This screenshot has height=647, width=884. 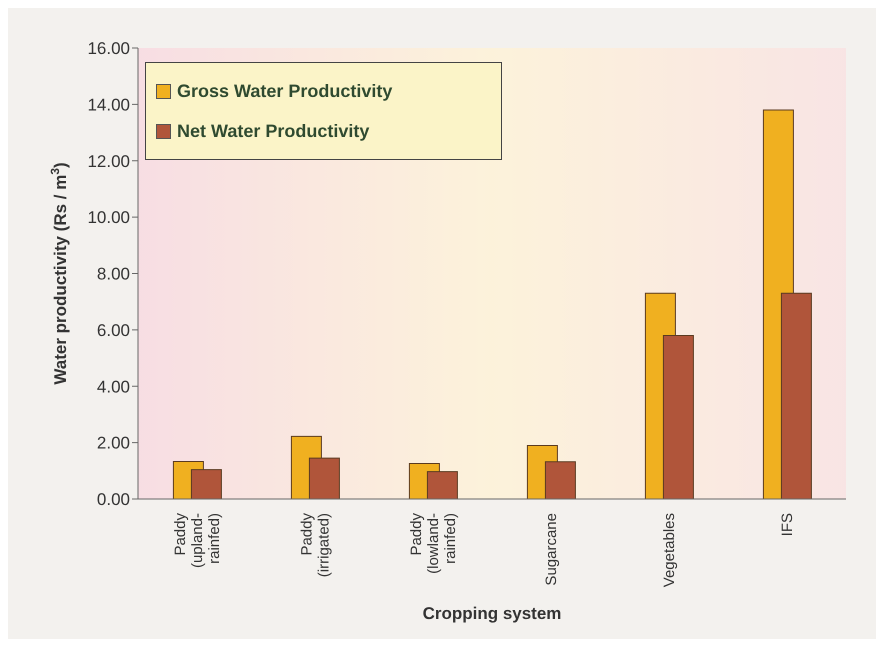 What do you see at coordinates (108, 218) in the screenshot?
I see `y-tick-label: 10.00` at bounding box center [108, 218].